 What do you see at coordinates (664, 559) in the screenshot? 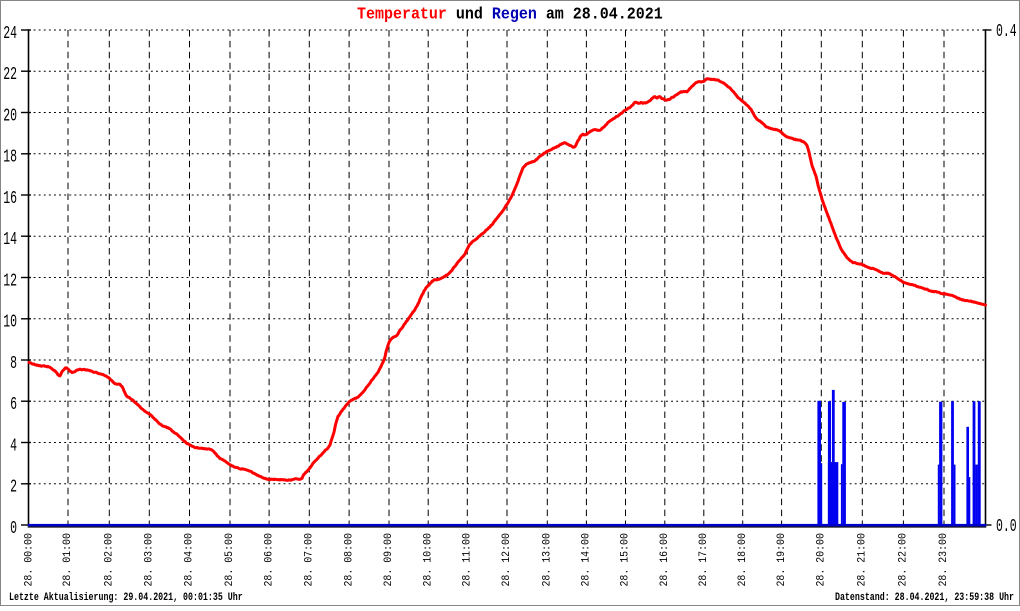
I see `svg-text: 28. 16:00` at bounding box center [664, 559].